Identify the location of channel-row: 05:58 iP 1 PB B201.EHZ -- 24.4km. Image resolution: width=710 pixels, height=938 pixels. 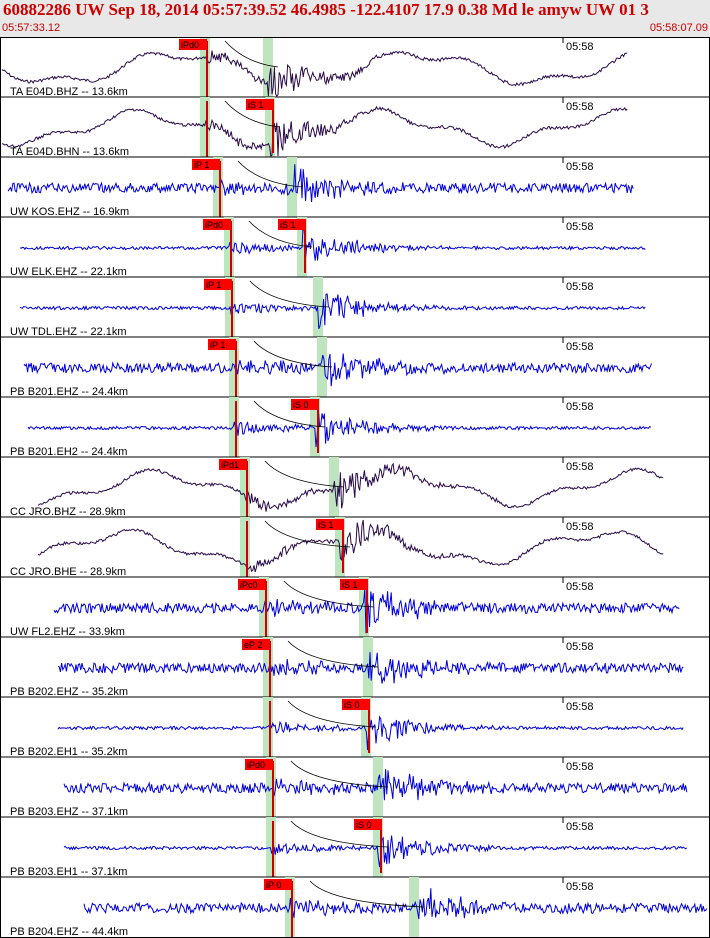
(355, 367).